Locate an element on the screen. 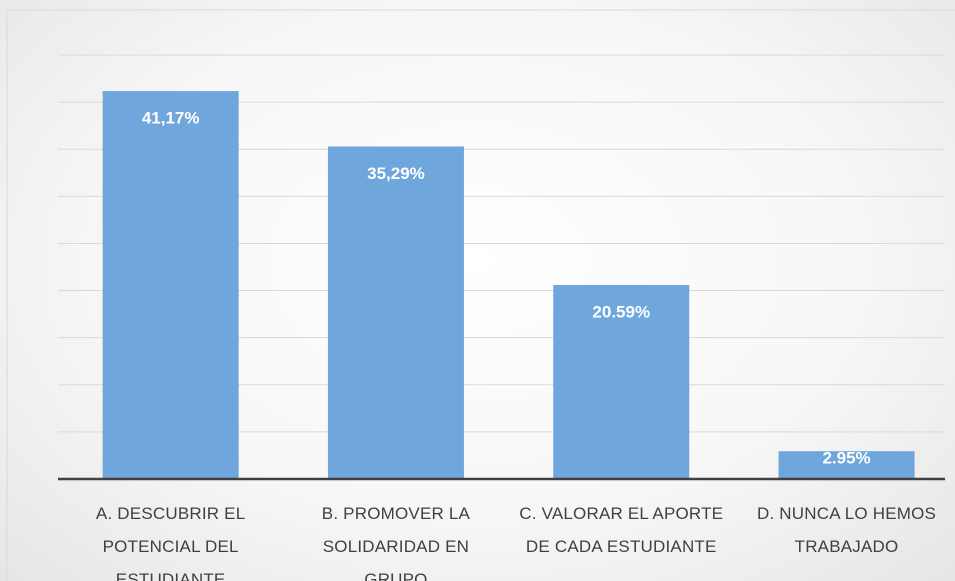 This screenshot has width=955, height=581. data-label: 2.95% is located at coordinates (846, 457).